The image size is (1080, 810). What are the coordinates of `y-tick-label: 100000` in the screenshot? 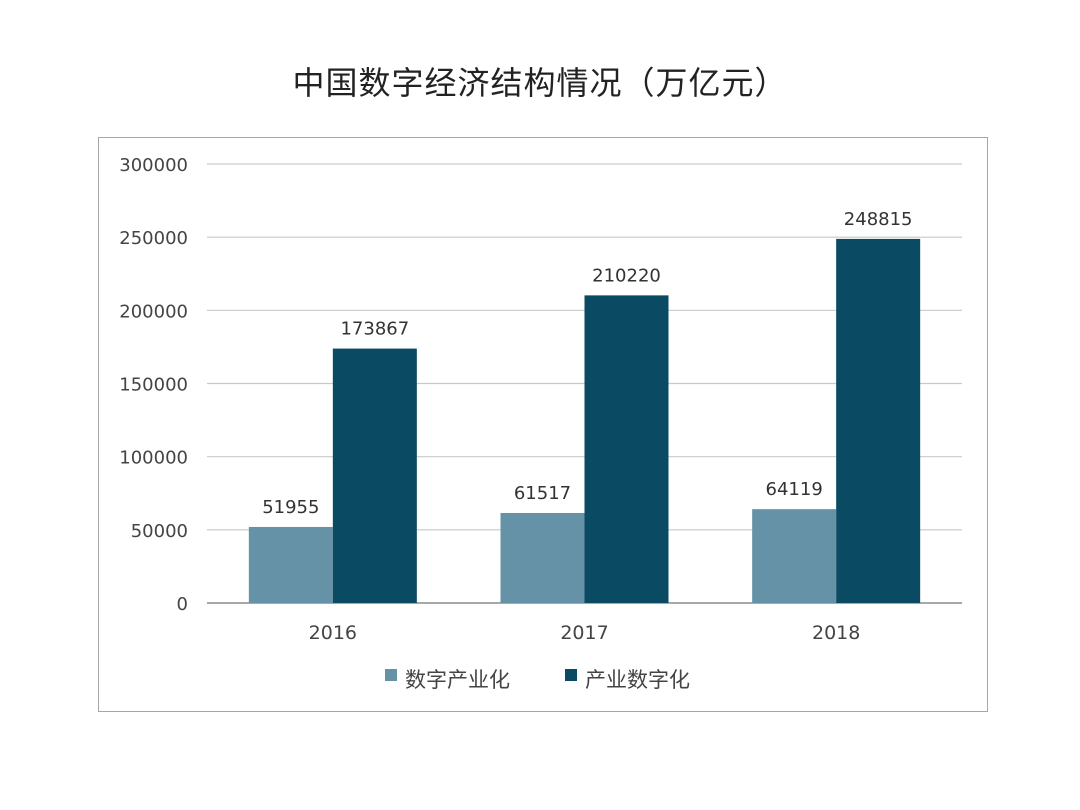 It's located at (153, 458).